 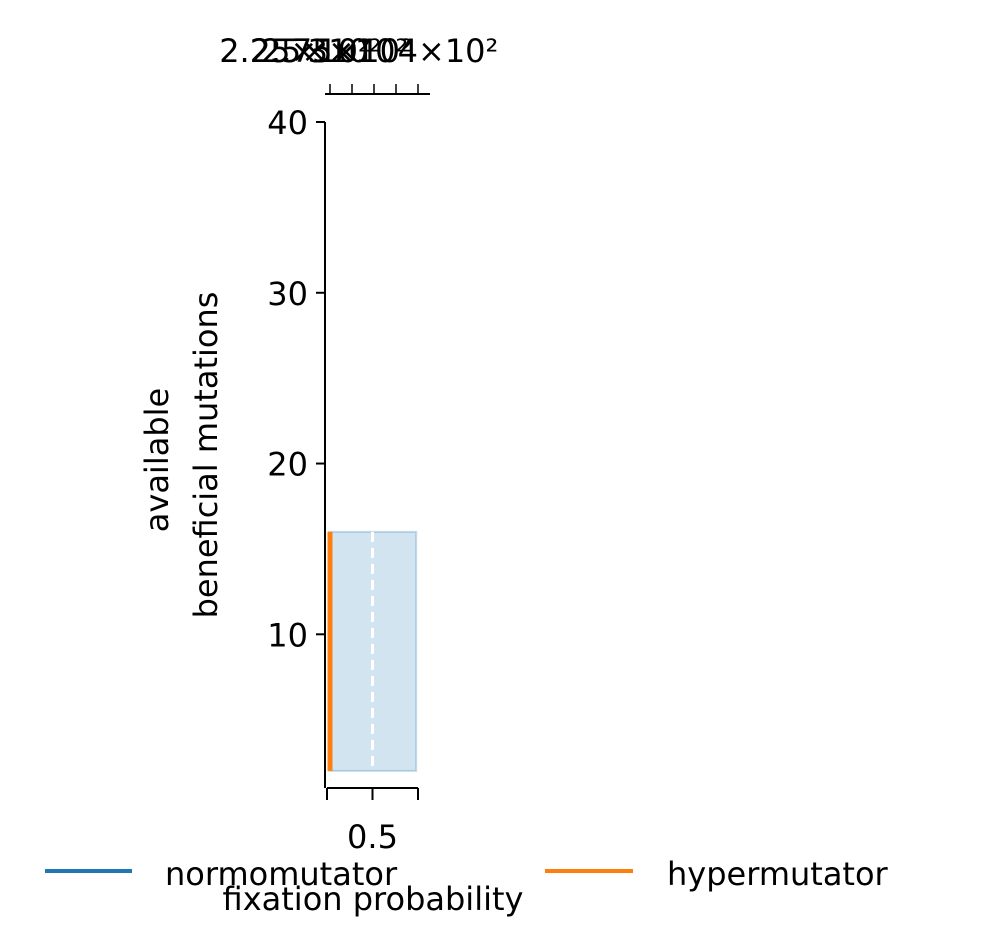 I want to click on legend-label-hypermutator: hypermutator, so click(x=778, y=874).